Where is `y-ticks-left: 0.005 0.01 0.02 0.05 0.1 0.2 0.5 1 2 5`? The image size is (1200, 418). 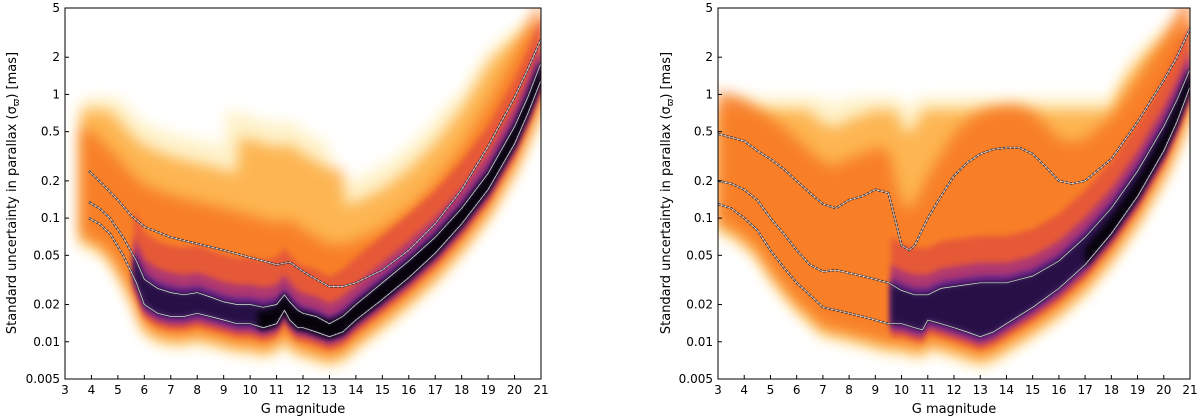
y-ticks-left: 0.005 0.01 0.02 0.05 0.1 0.2 0.5 1 2 5 is located at coordinates (47, 193).